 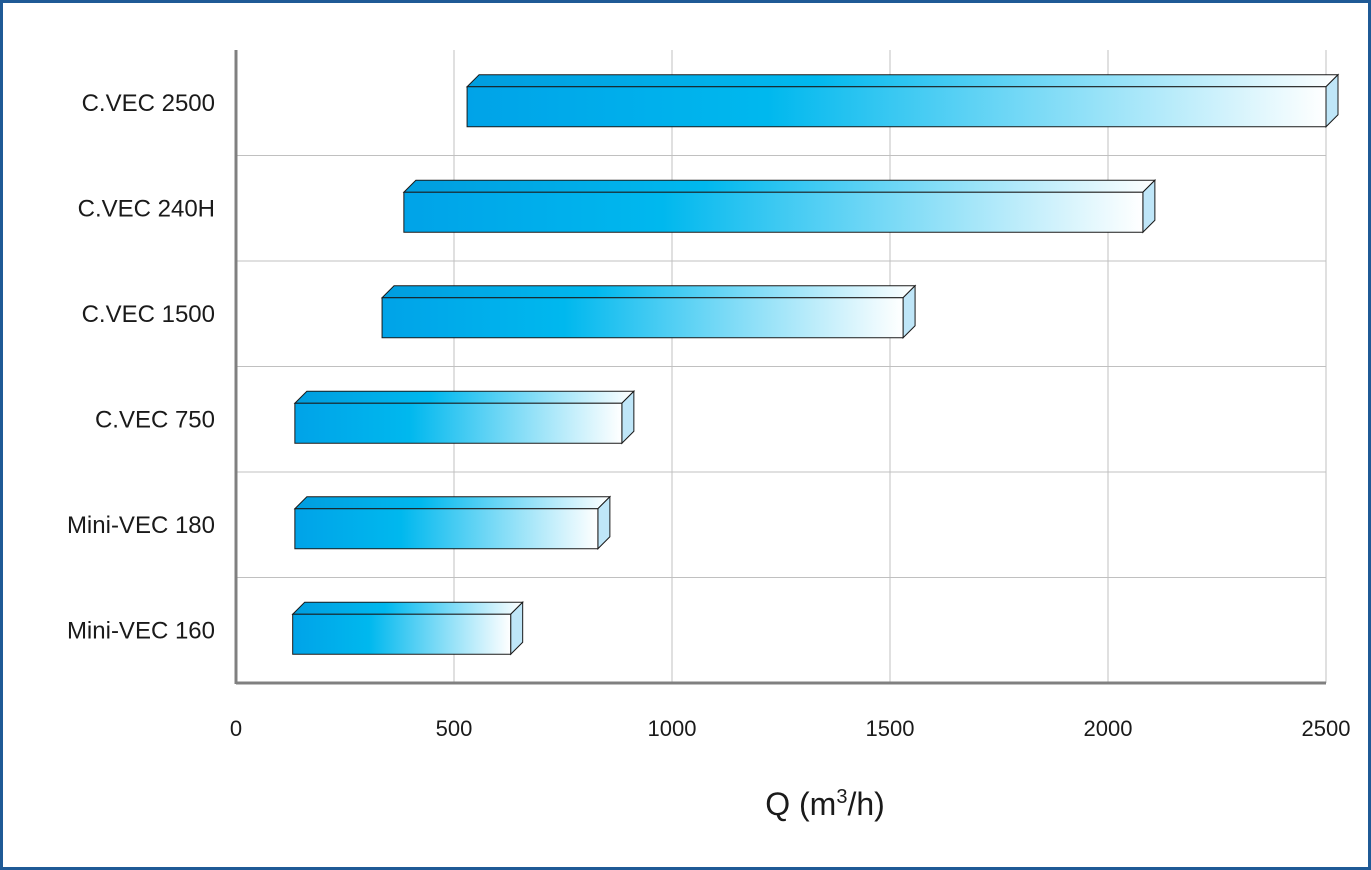 I want to click on x-axis-label: Q (m3/h), so click(x=825, y=804).